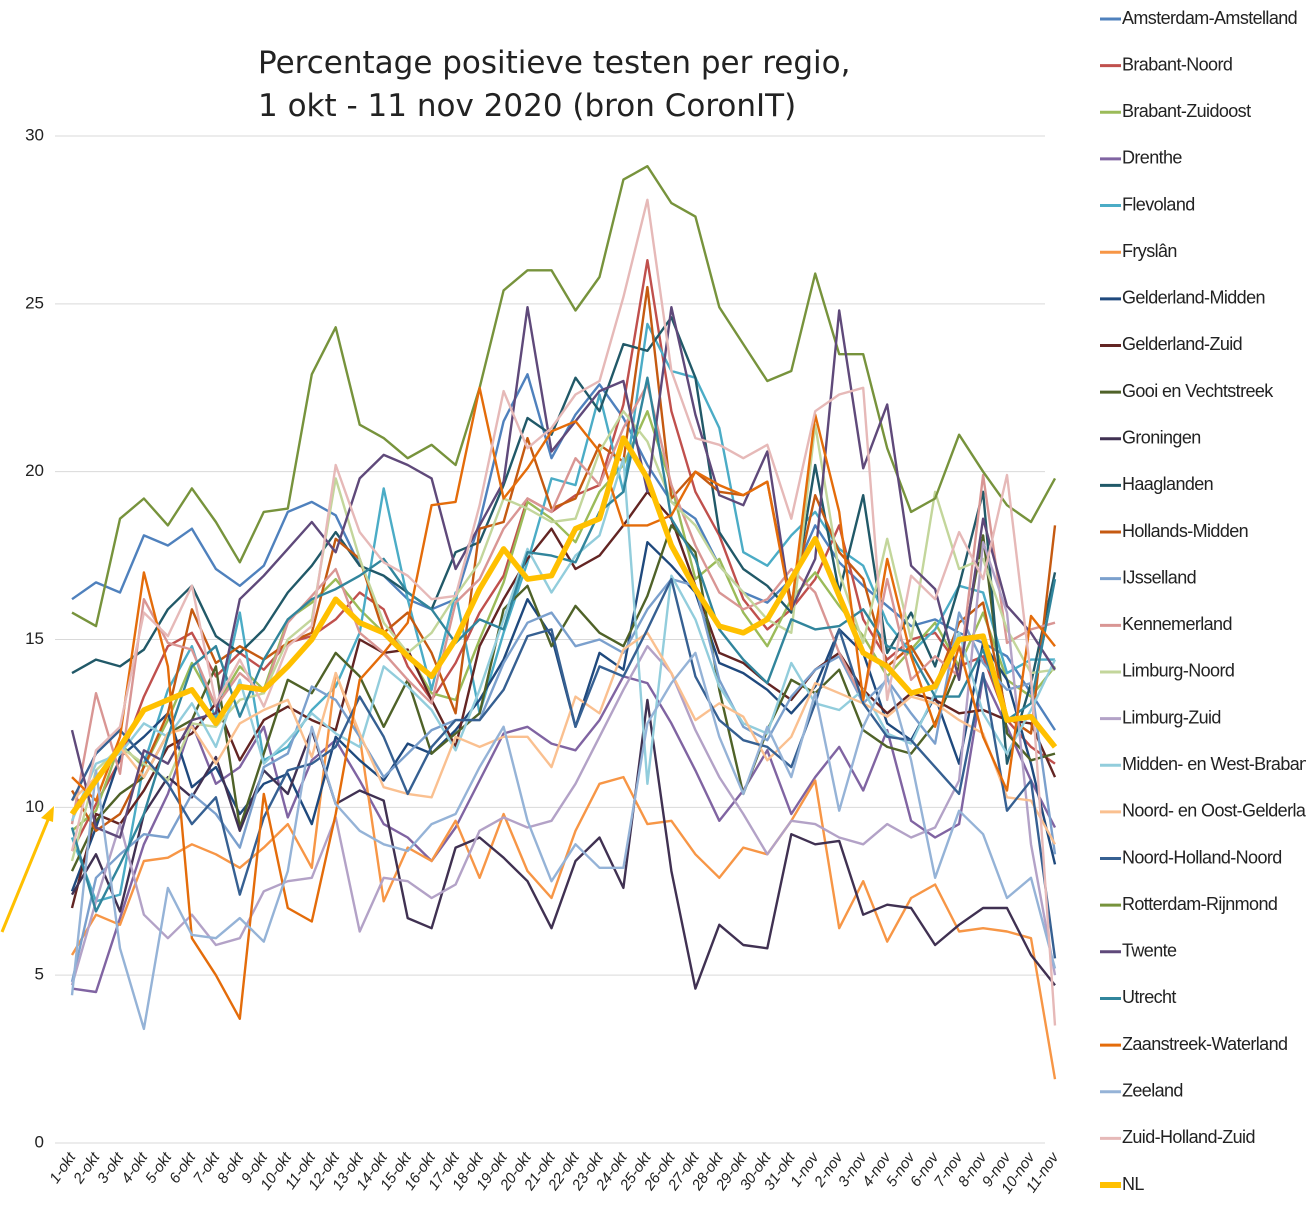 This screenshot has height=1210, width=1306. What do you see at coordinates (1161, 438) in the screenshot?
I see `legend-label: Groningen` at bounding box center [1161, 438].